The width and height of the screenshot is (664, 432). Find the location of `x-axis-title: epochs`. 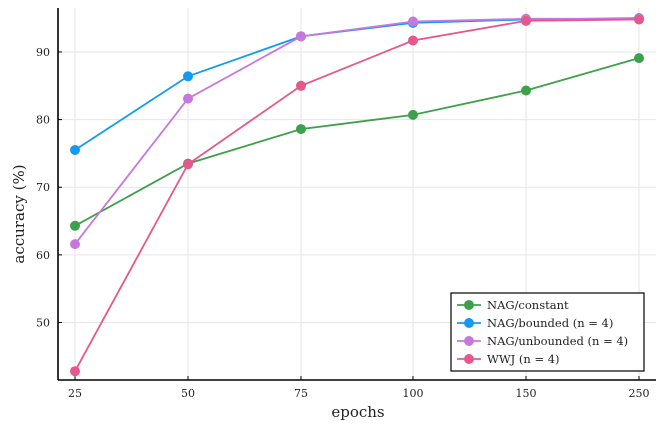

x-axis-title: epochs is located at coordinates (357, 412).